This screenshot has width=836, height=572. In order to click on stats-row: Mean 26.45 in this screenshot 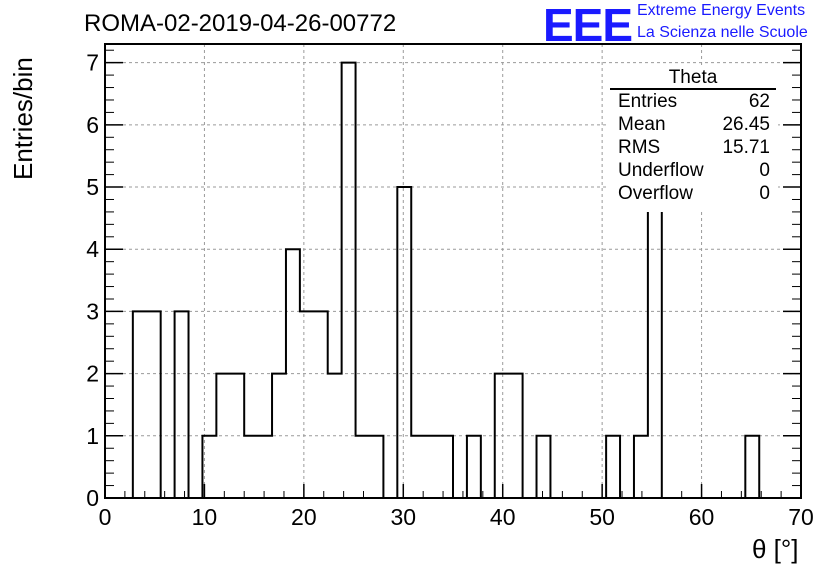, I will do `click(693, 124)`.